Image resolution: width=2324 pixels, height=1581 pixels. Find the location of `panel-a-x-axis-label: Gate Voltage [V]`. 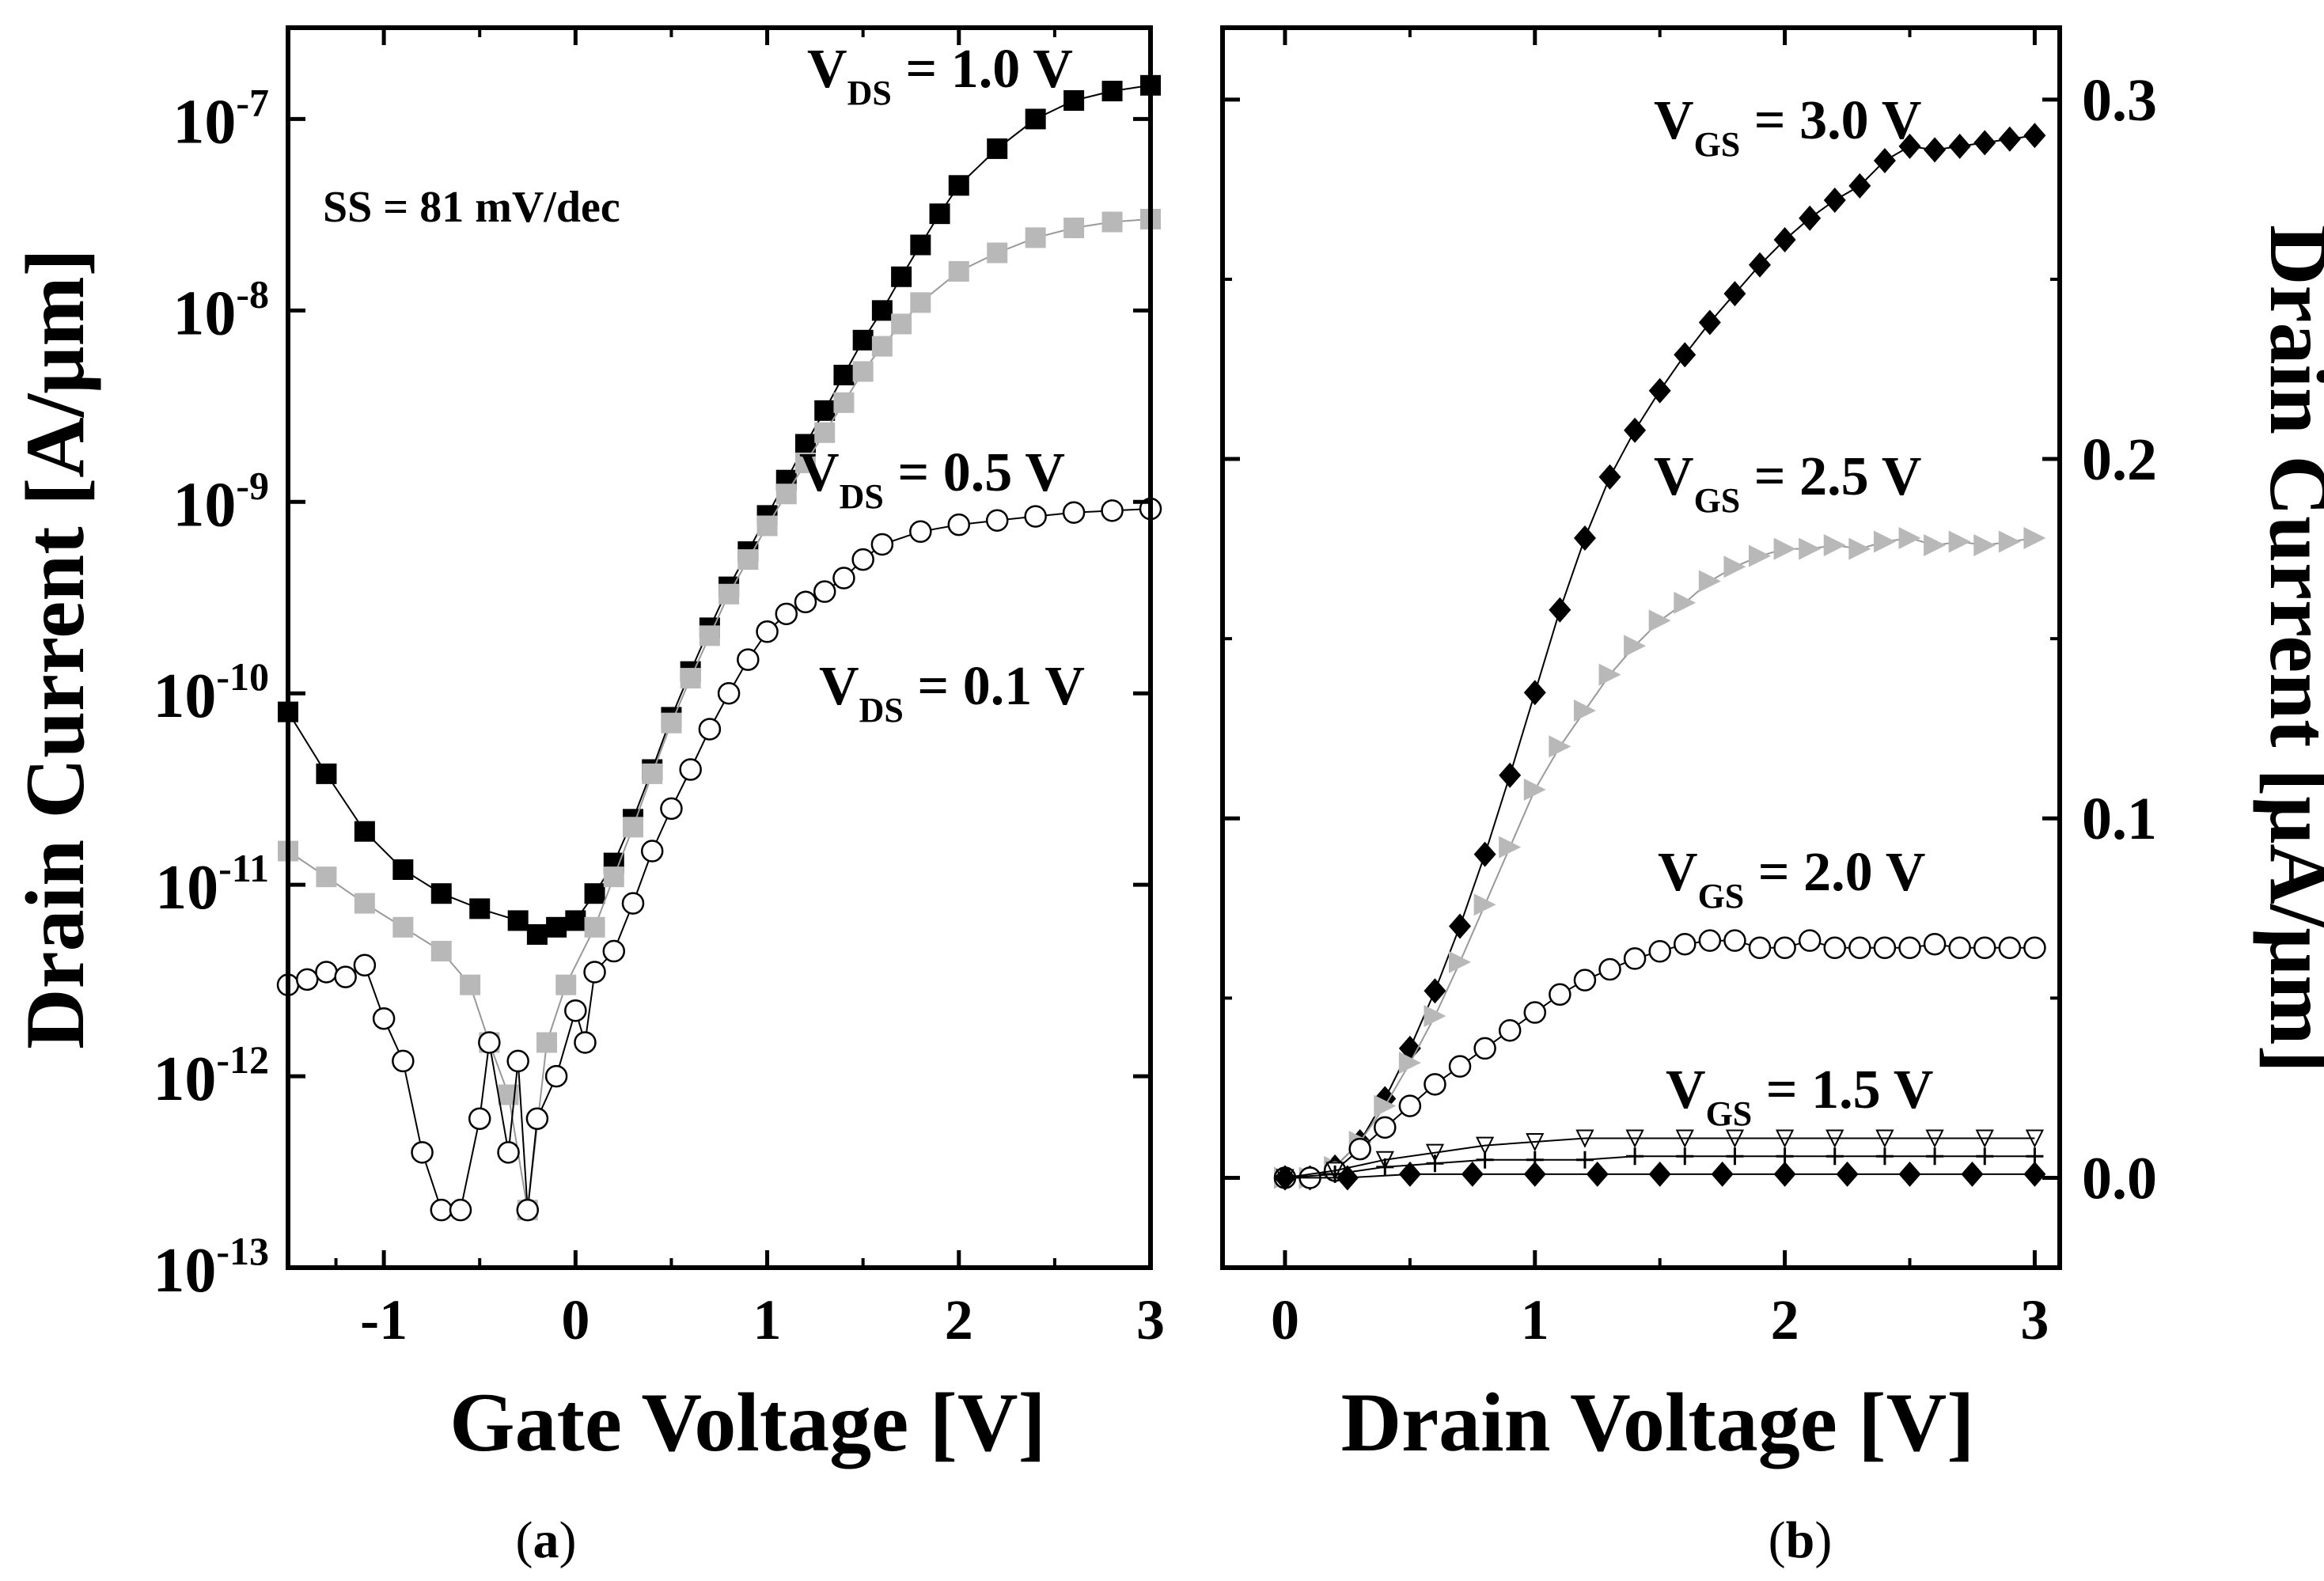

panel-a-x-axis-label: Gate Voltage [V] is located at coordinates (747, 1422).